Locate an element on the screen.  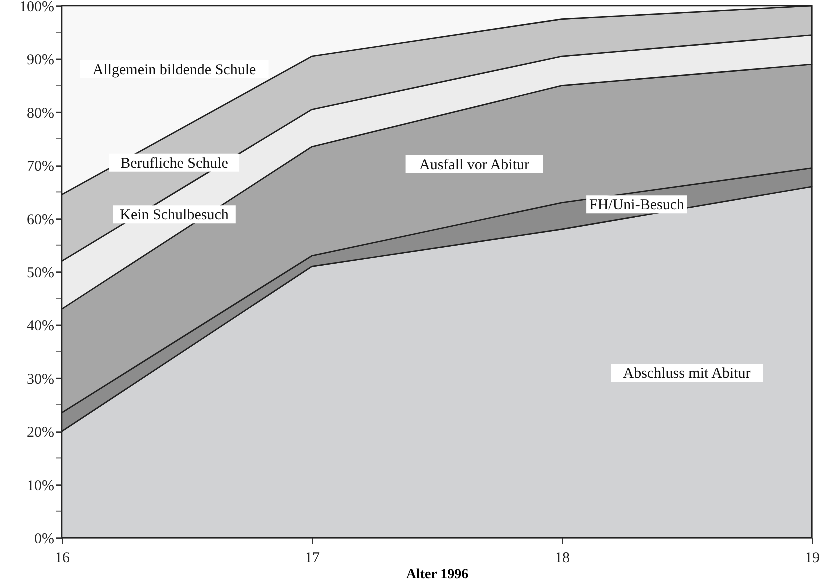
y-tick-label: 90% is located at coordinates (40, 60).